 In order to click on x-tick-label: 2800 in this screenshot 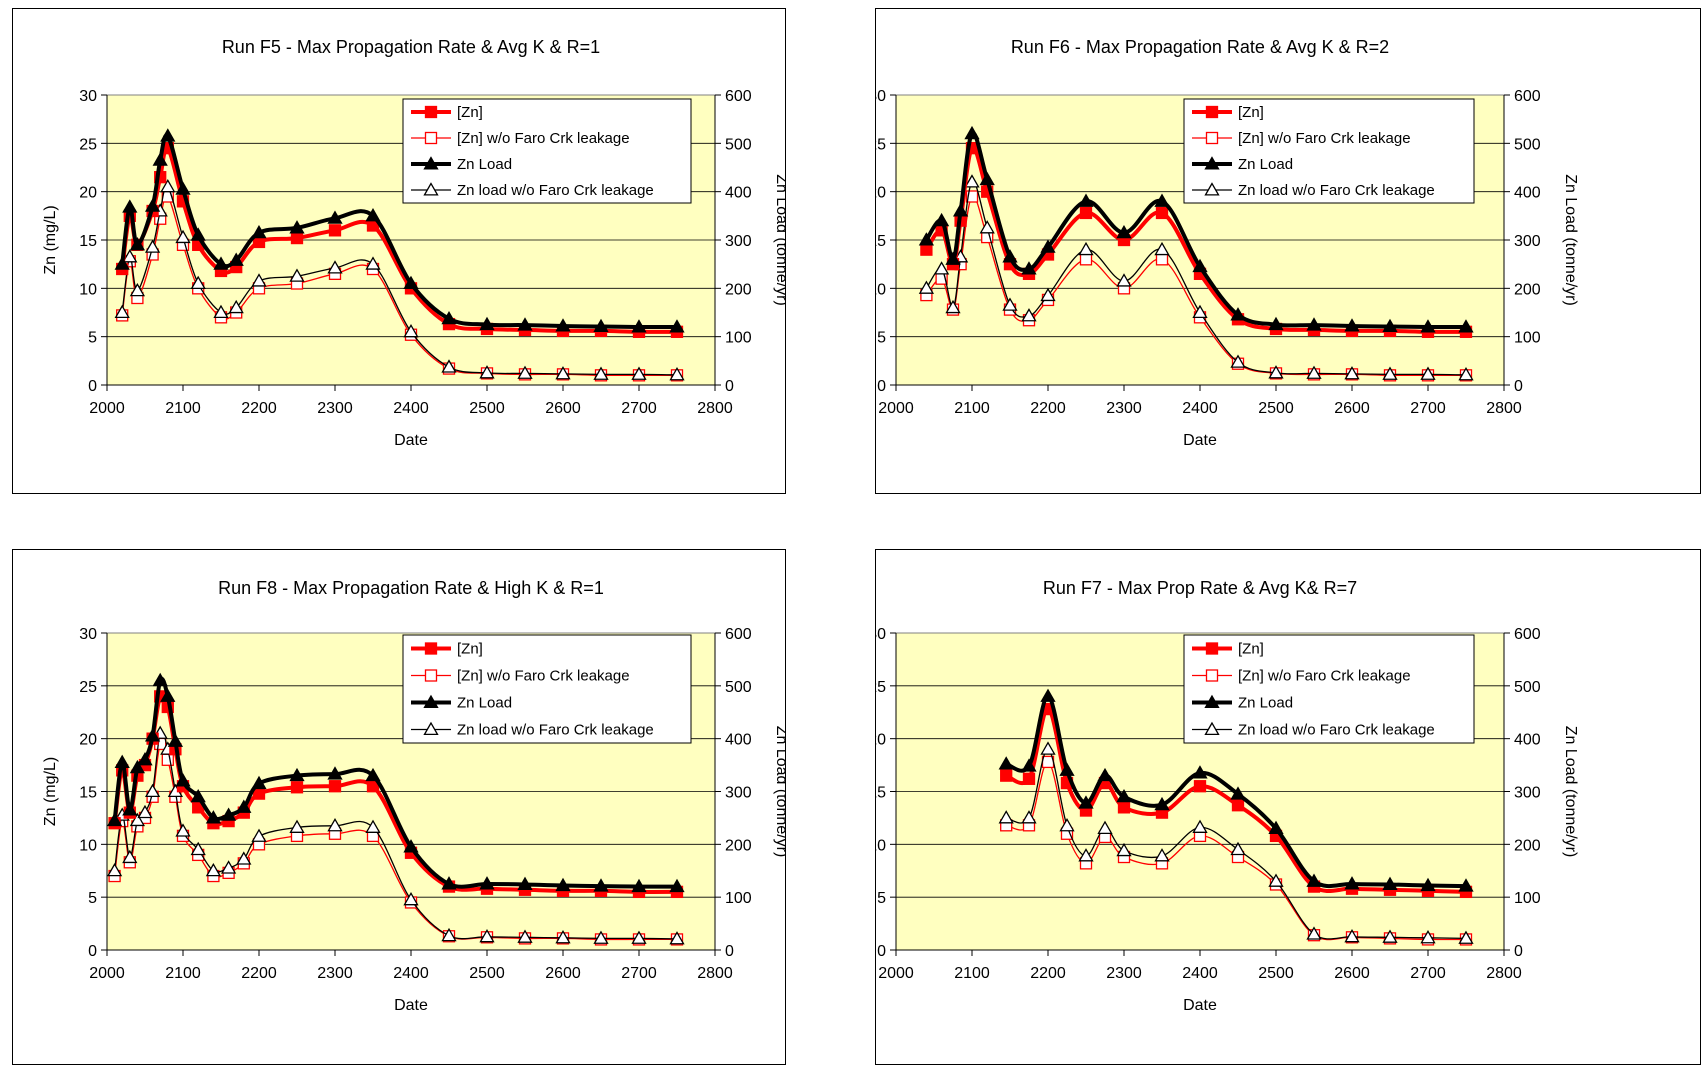, I will do `click(715, 973)`.